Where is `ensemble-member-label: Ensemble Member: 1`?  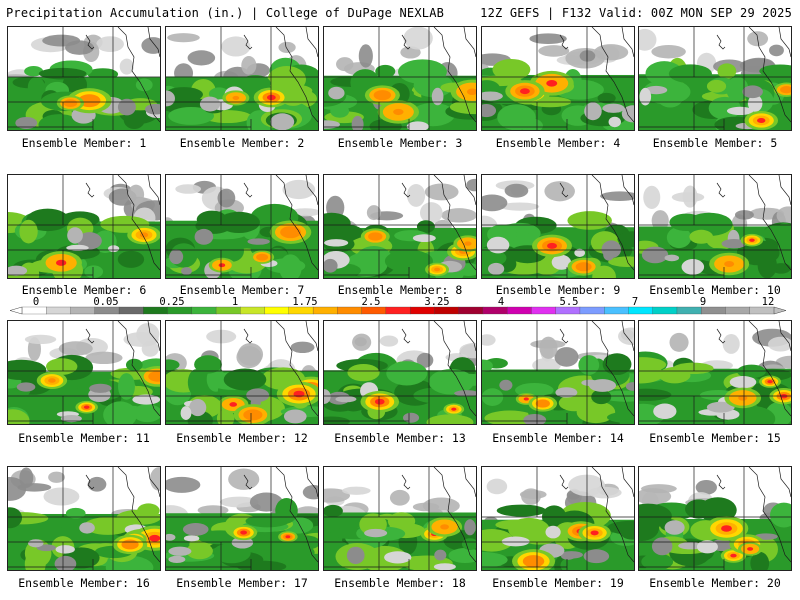
ensemble-member-label: Ensemble Member: 1 is located at coordinates (84, 143).